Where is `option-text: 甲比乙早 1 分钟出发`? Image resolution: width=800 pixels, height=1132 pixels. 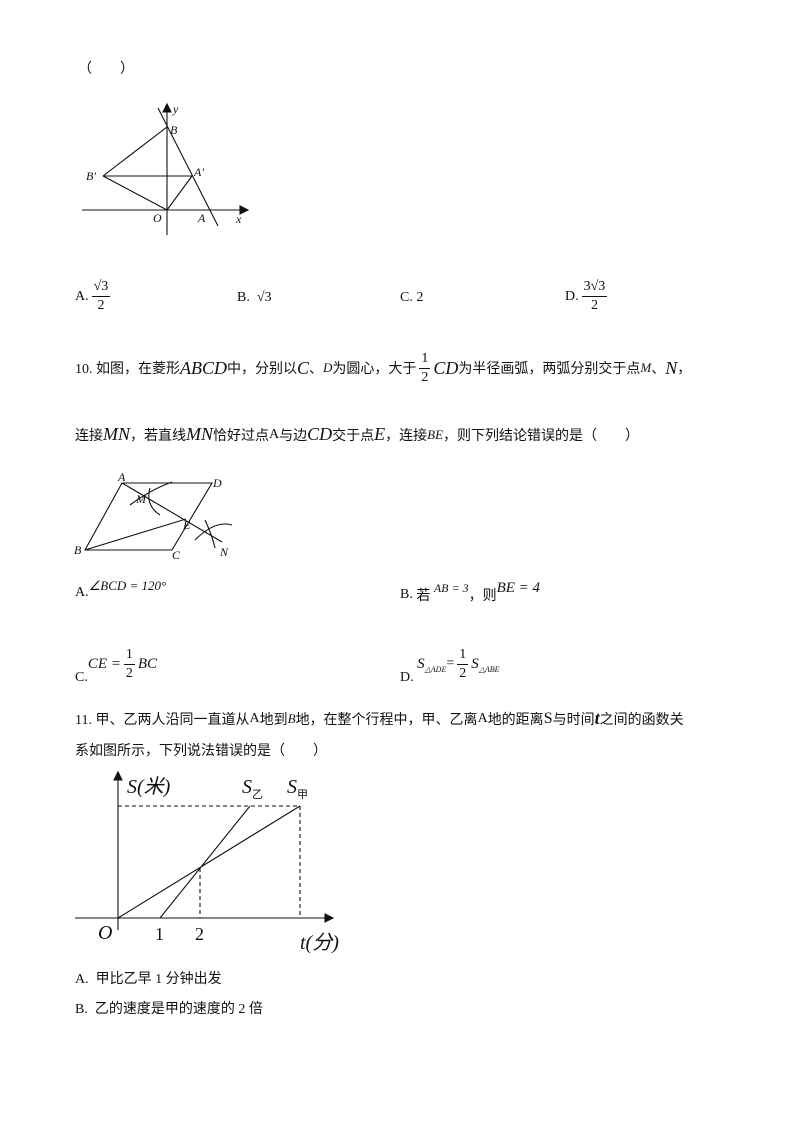 option-text: 甲比乙早 1 分钟出发 is located at coordinates (158, 979).